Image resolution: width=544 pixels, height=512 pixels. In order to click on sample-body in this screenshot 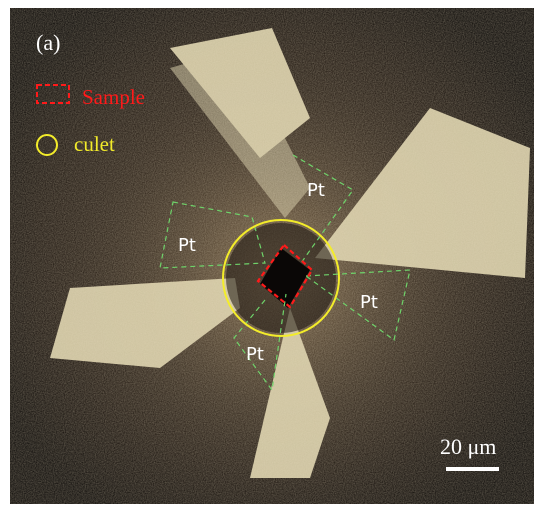, I will do `click(285, 278)`.